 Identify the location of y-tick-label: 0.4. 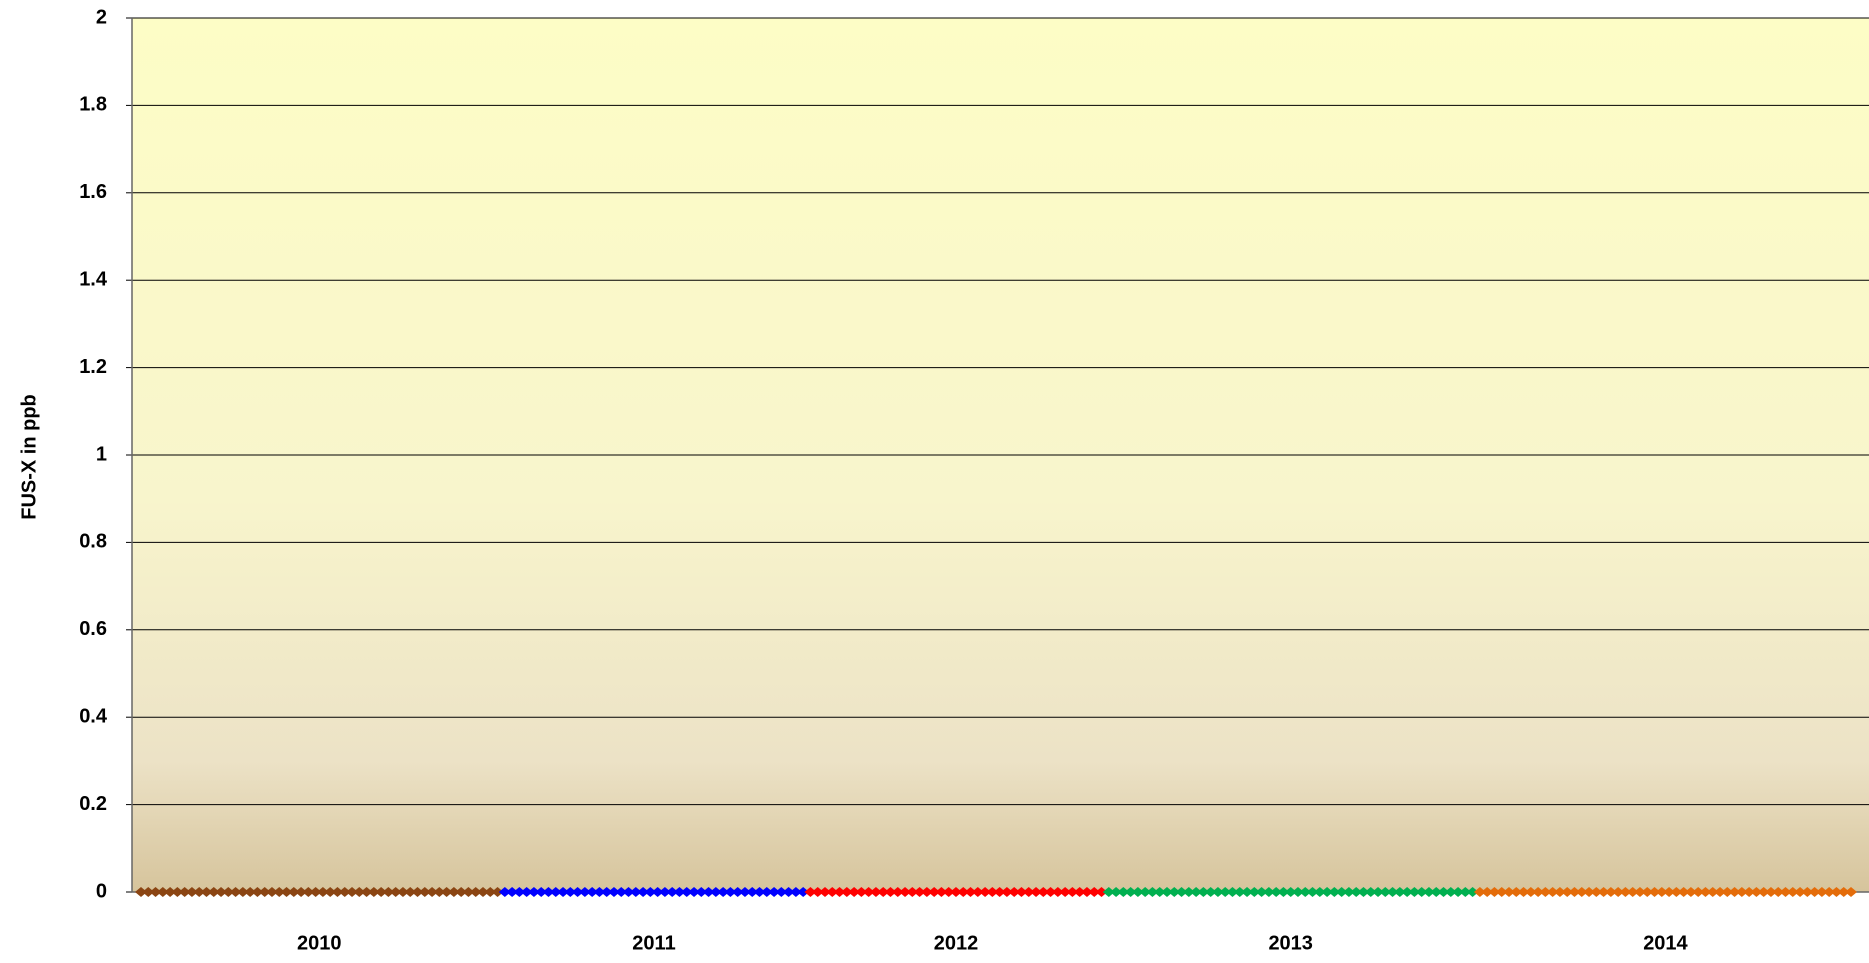
(93, 716).